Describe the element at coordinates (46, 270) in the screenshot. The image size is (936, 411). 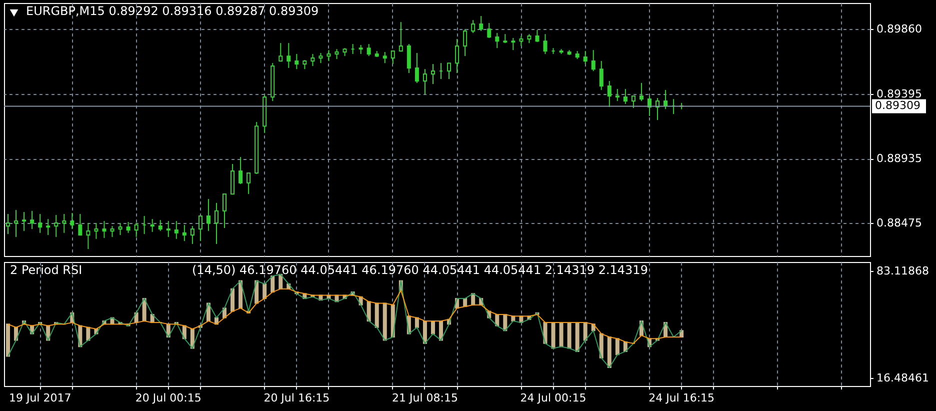
I see `chart-title: 2 Period RSI` at that location.